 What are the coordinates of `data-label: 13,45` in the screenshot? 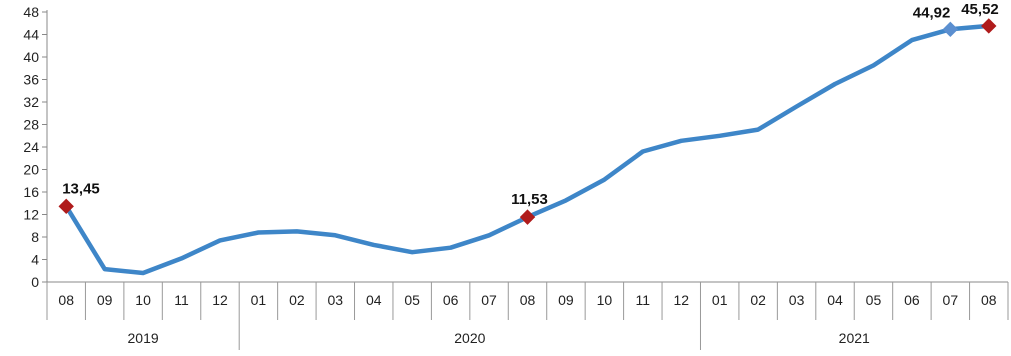 It's located at (81, 188).